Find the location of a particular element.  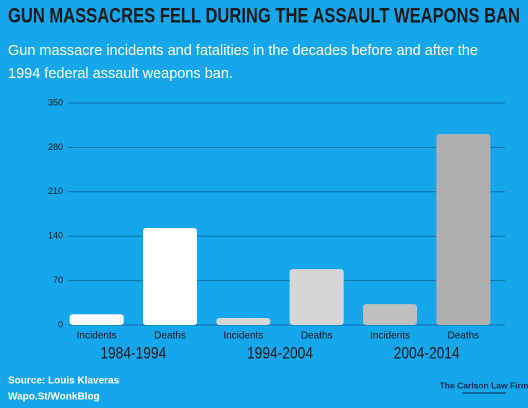

y-tick-label: 0 is located at coordinates (60, 324).